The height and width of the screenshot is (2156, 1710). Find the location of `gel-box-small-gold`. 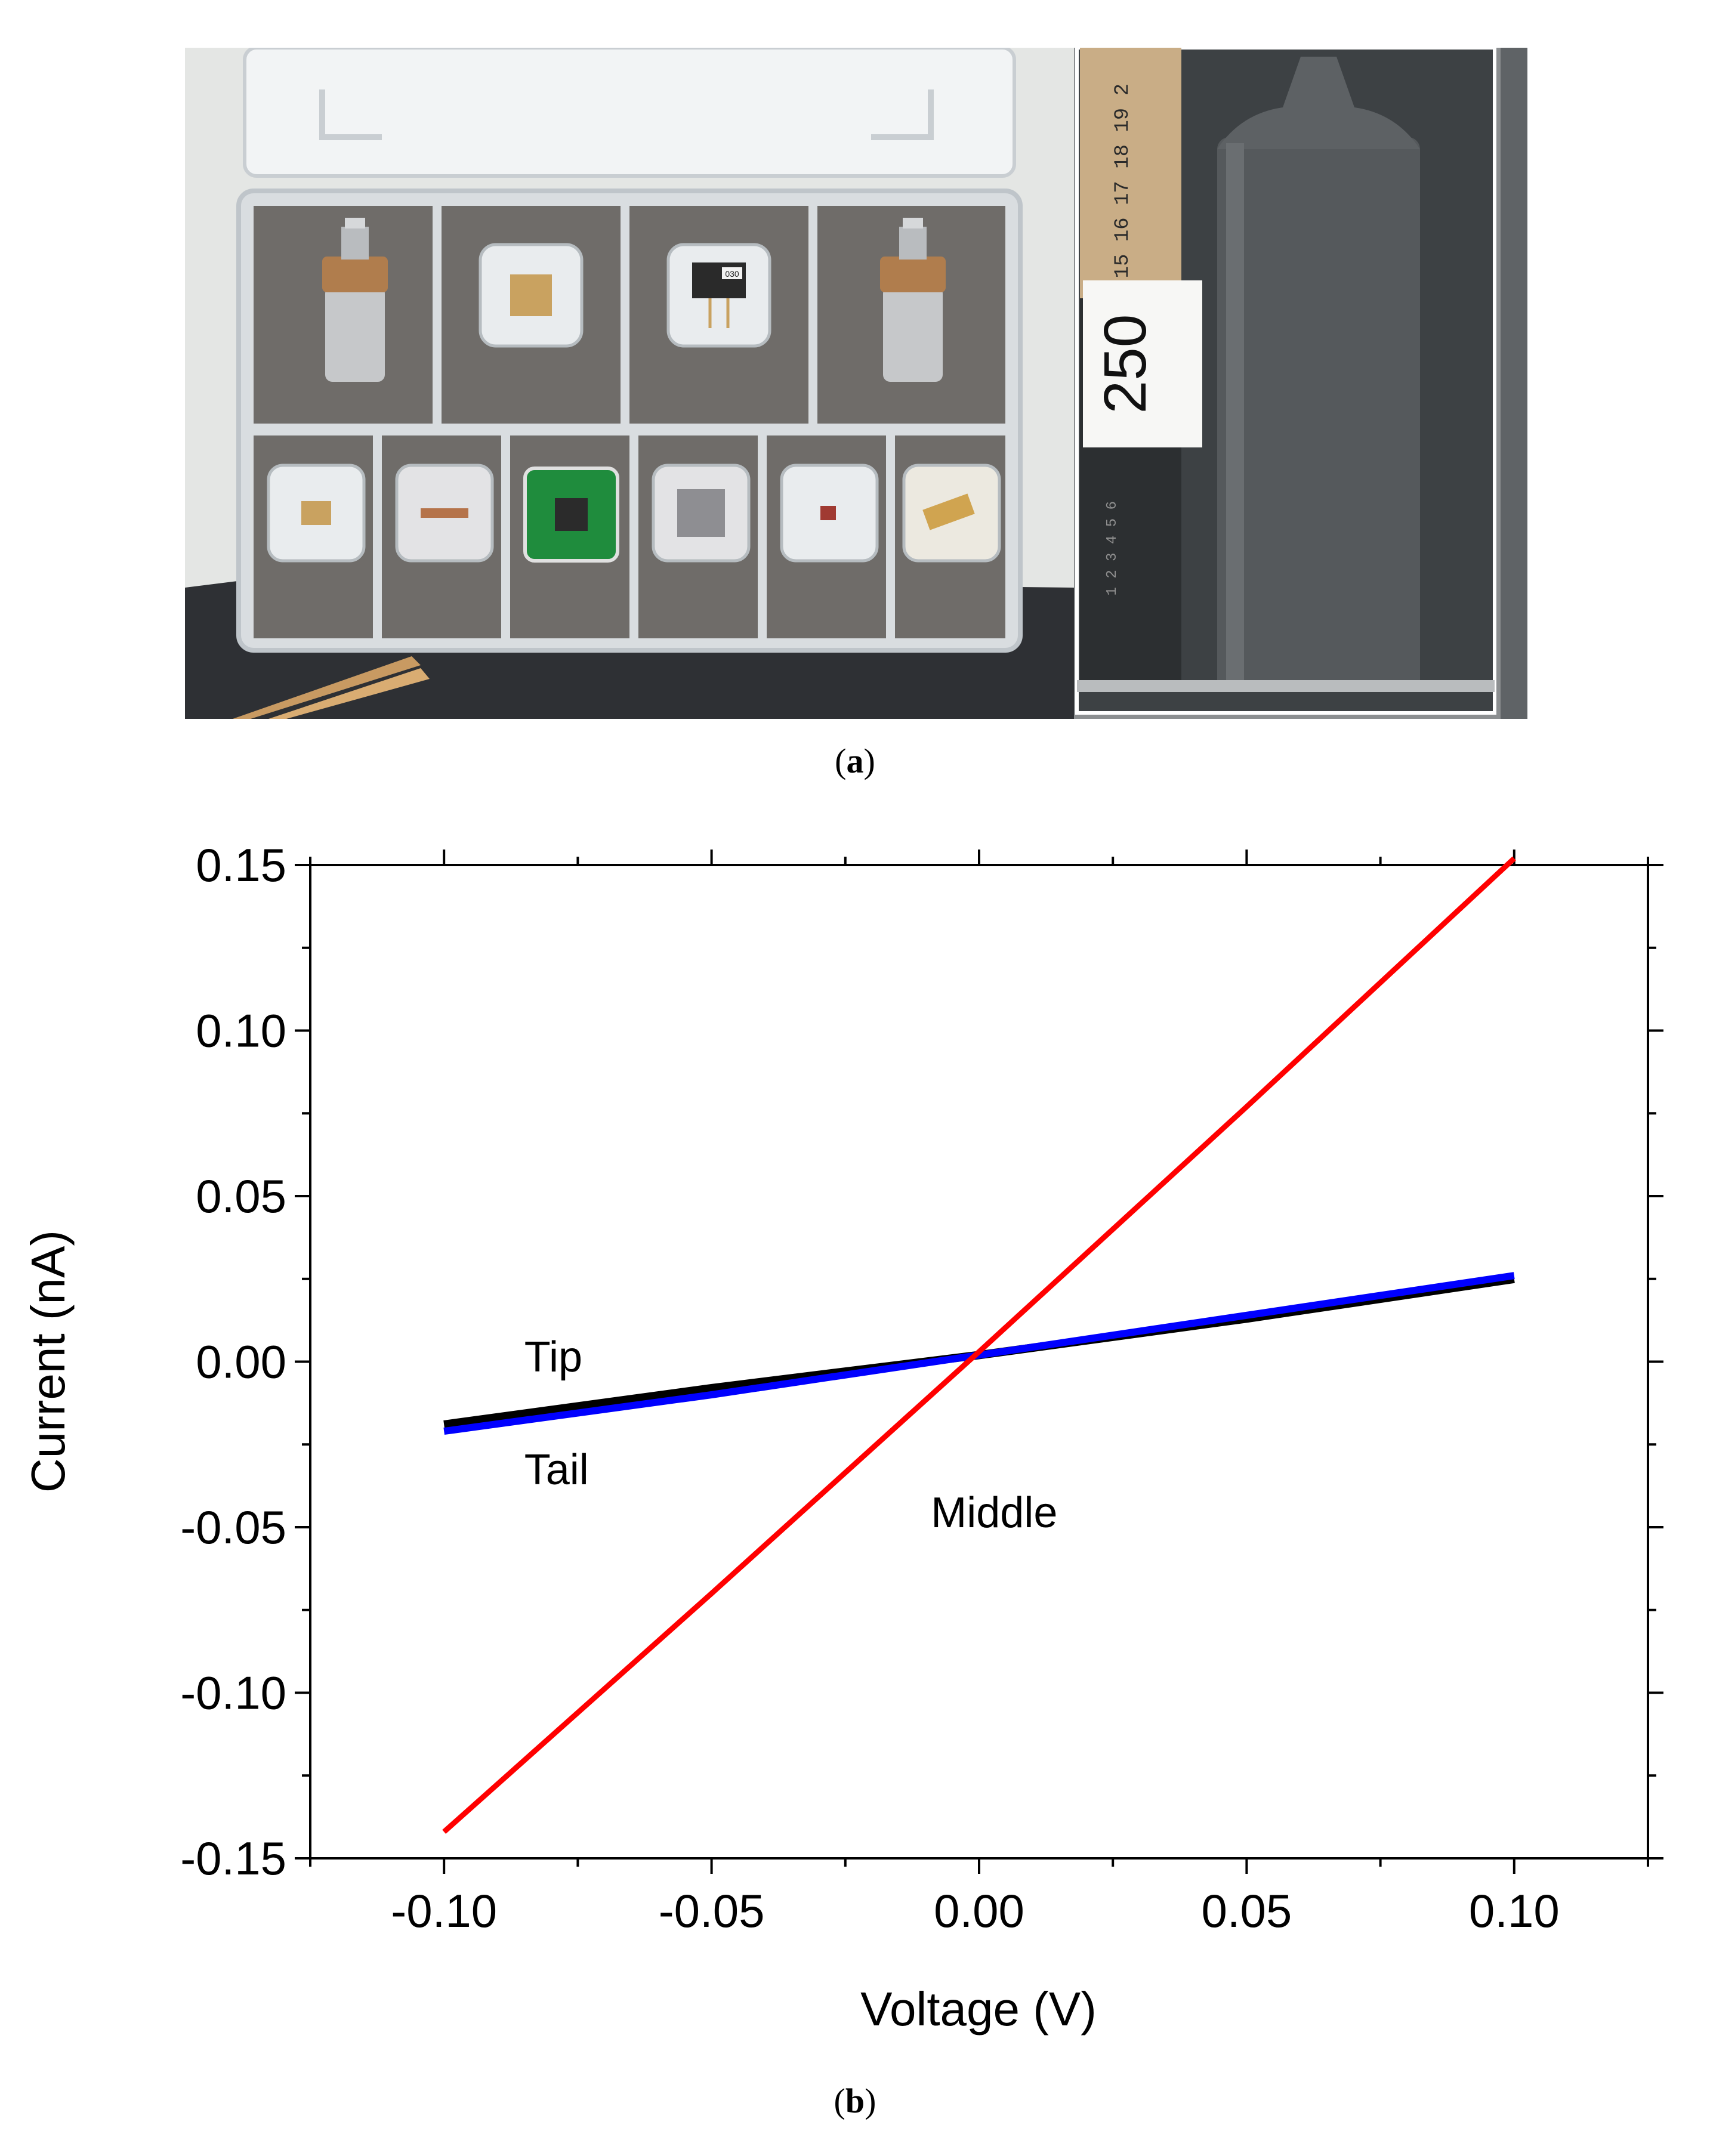

gel-box-small-gold is located at coordinates (316, 513).